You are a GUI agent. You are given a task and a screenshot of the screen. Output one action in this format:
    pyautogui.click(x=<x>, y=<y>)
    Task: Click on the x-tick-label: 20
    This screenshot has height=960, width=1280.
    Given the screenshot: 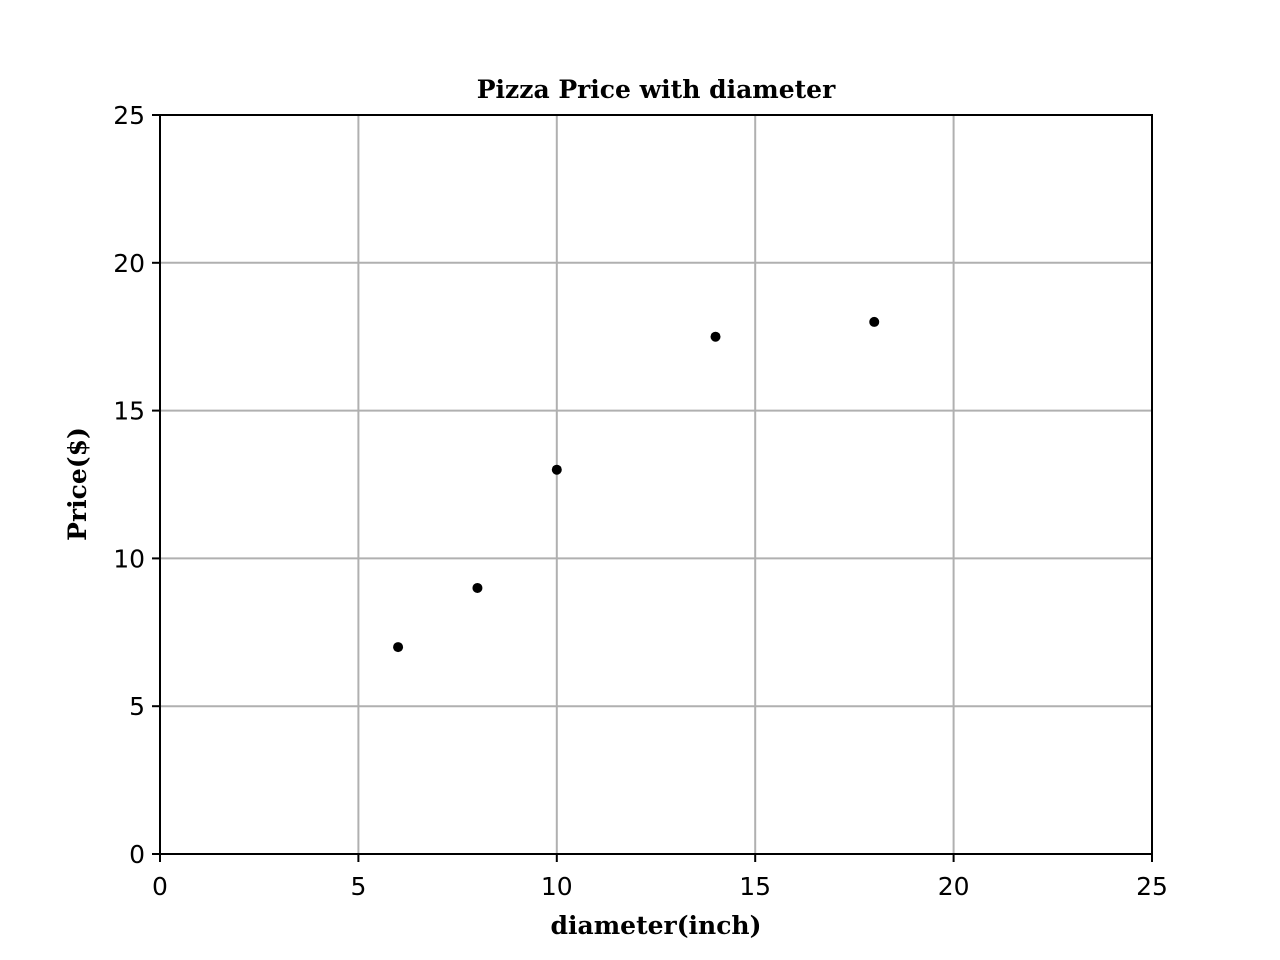 What is the action you would take?
    pyautogui.click(x=954, y=886)
    